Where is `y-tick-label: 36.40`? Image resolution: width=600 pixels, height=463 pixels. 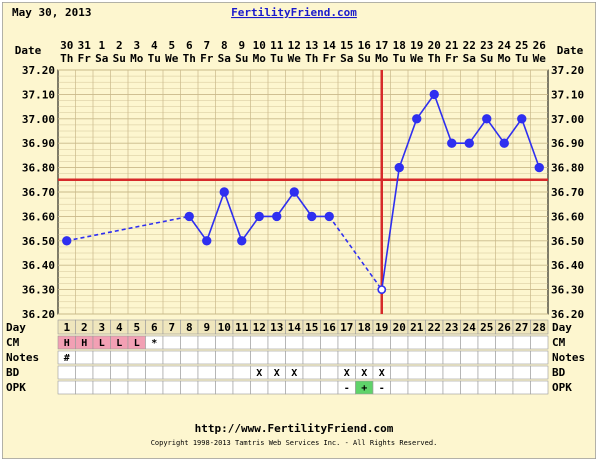
y-tick-label: 36.40 is located at coordinates (38, 265).